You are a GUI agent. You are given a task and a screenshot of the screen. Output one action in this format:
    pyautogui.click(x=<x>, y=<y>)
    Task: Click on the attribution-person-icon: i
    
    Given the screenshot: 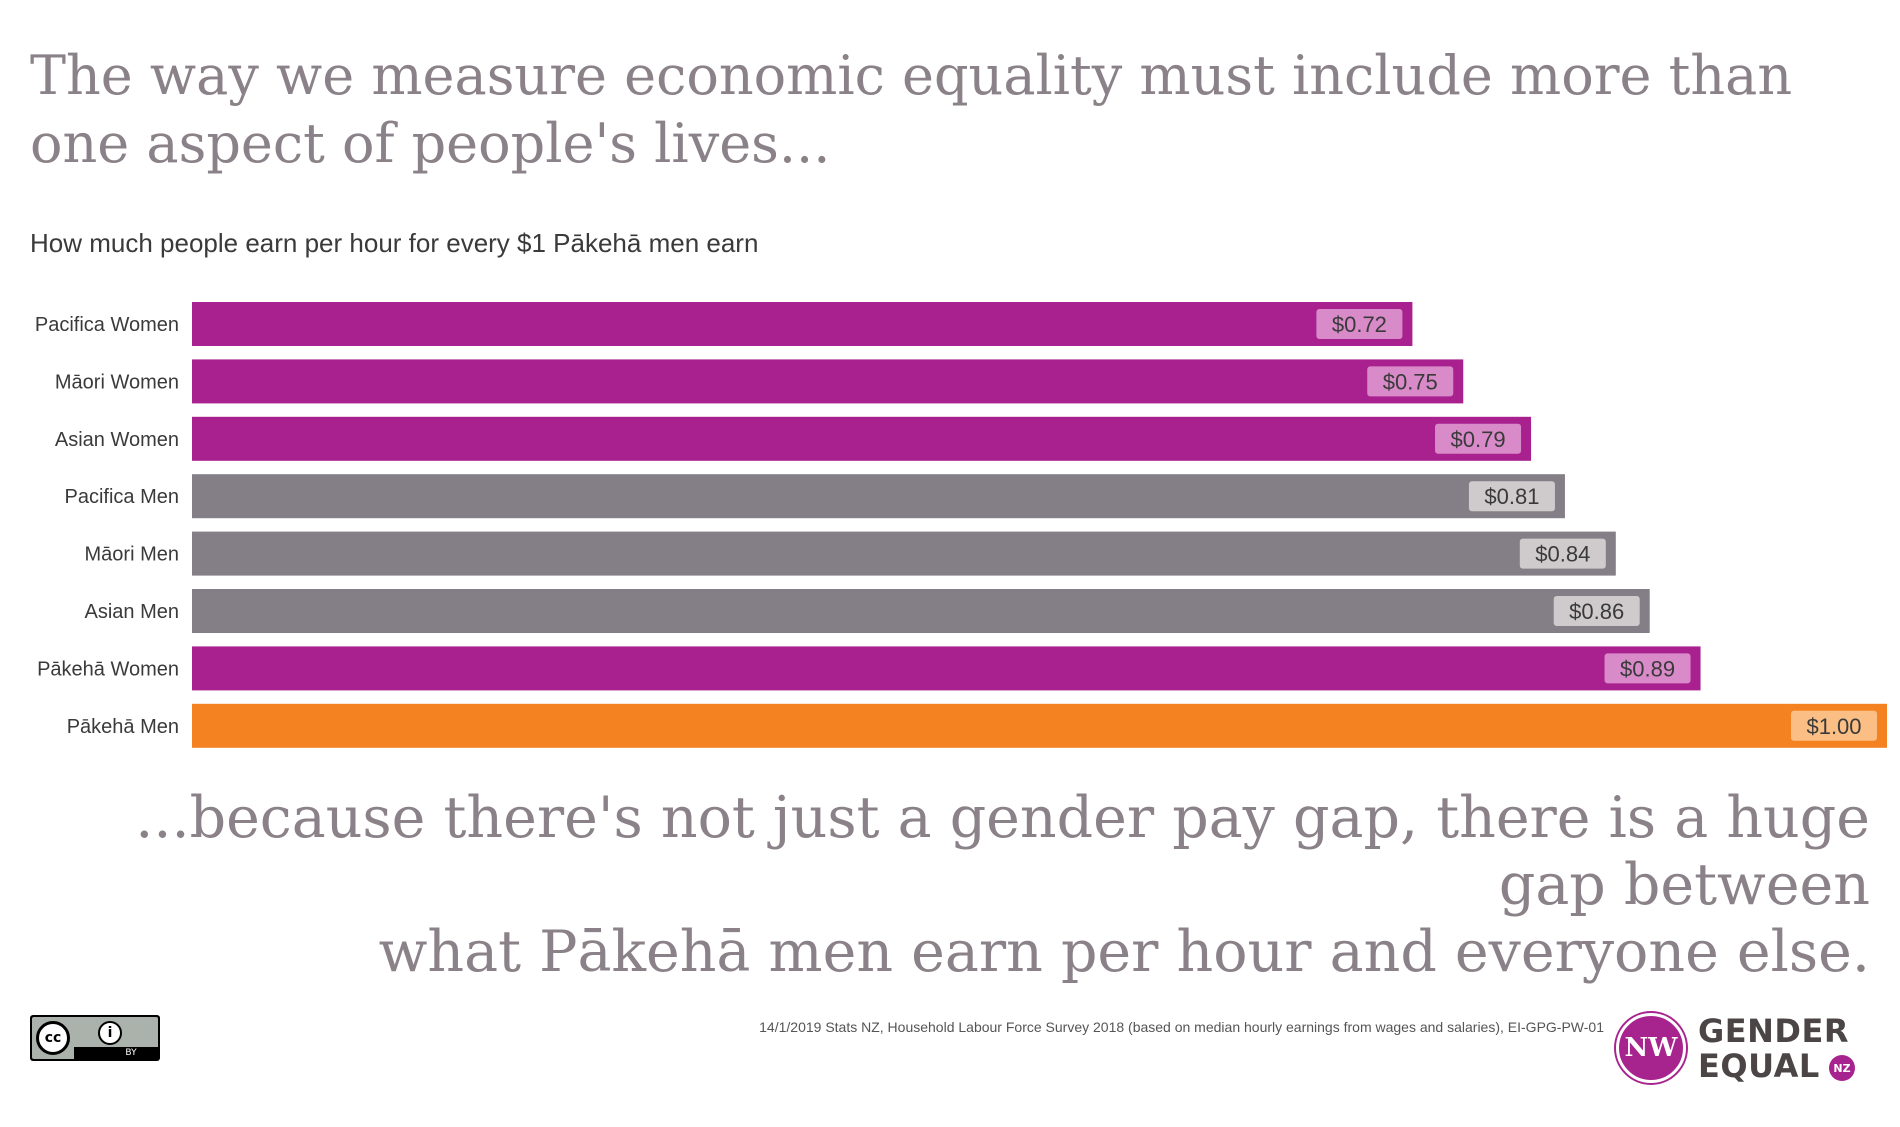 What is the action you would take?
    pyautogui.click(x=110, y=1033)
    